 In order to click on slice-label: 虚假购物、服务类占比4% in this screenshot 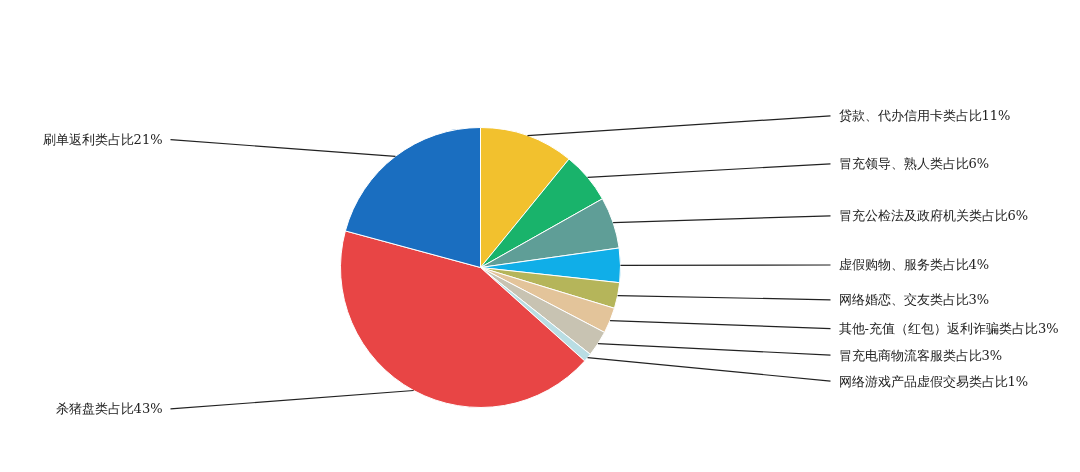, I will do `click(914, 265)`.